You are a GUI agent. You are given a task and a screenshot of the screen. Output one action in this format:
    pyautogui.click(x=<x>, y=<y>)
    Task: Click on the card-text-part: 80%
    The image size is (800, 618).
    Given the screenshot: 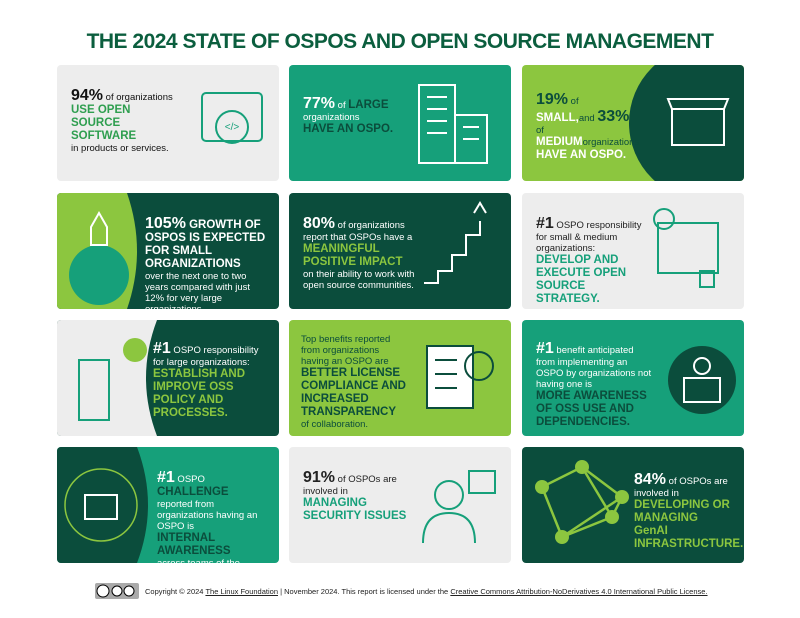 What is the action you would take?
    pyautogui.click(x=319, y=223)
    